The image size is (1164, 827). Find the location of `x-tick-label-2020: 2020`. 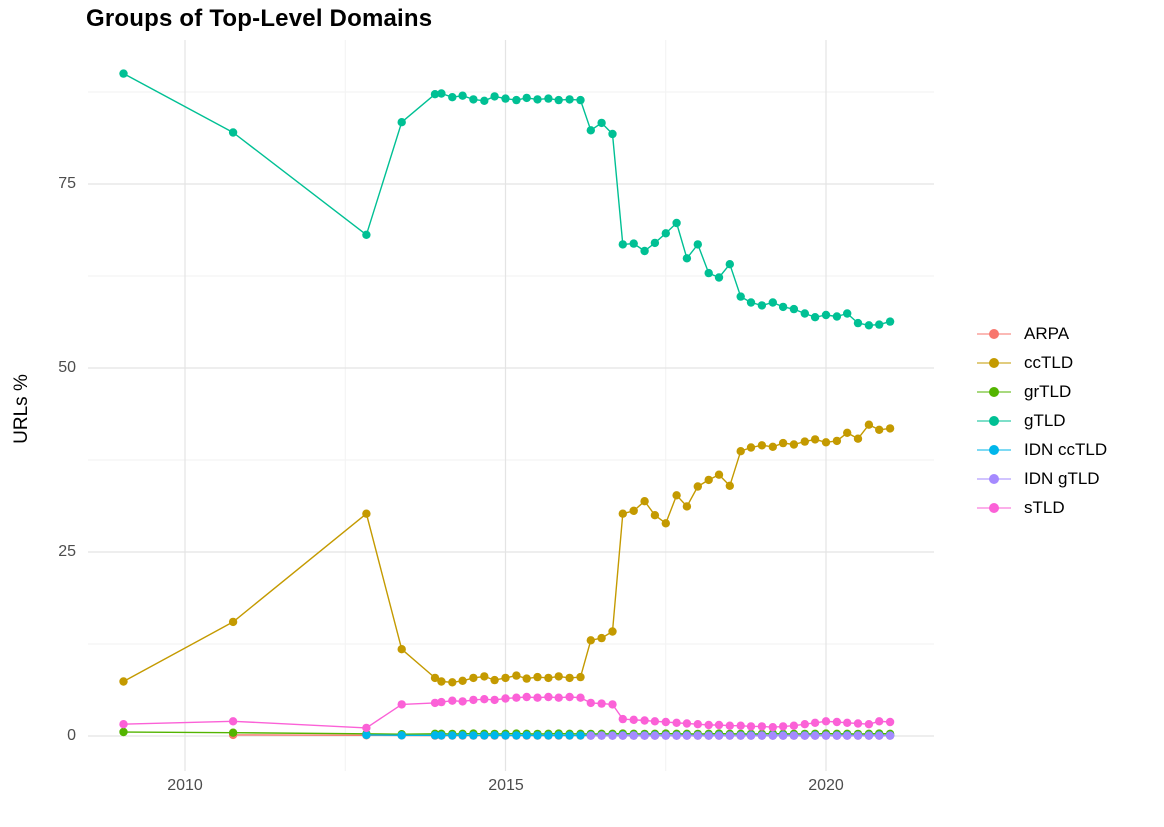

x-tick-label-2020: 2020 is located at coordinates (826, 785).